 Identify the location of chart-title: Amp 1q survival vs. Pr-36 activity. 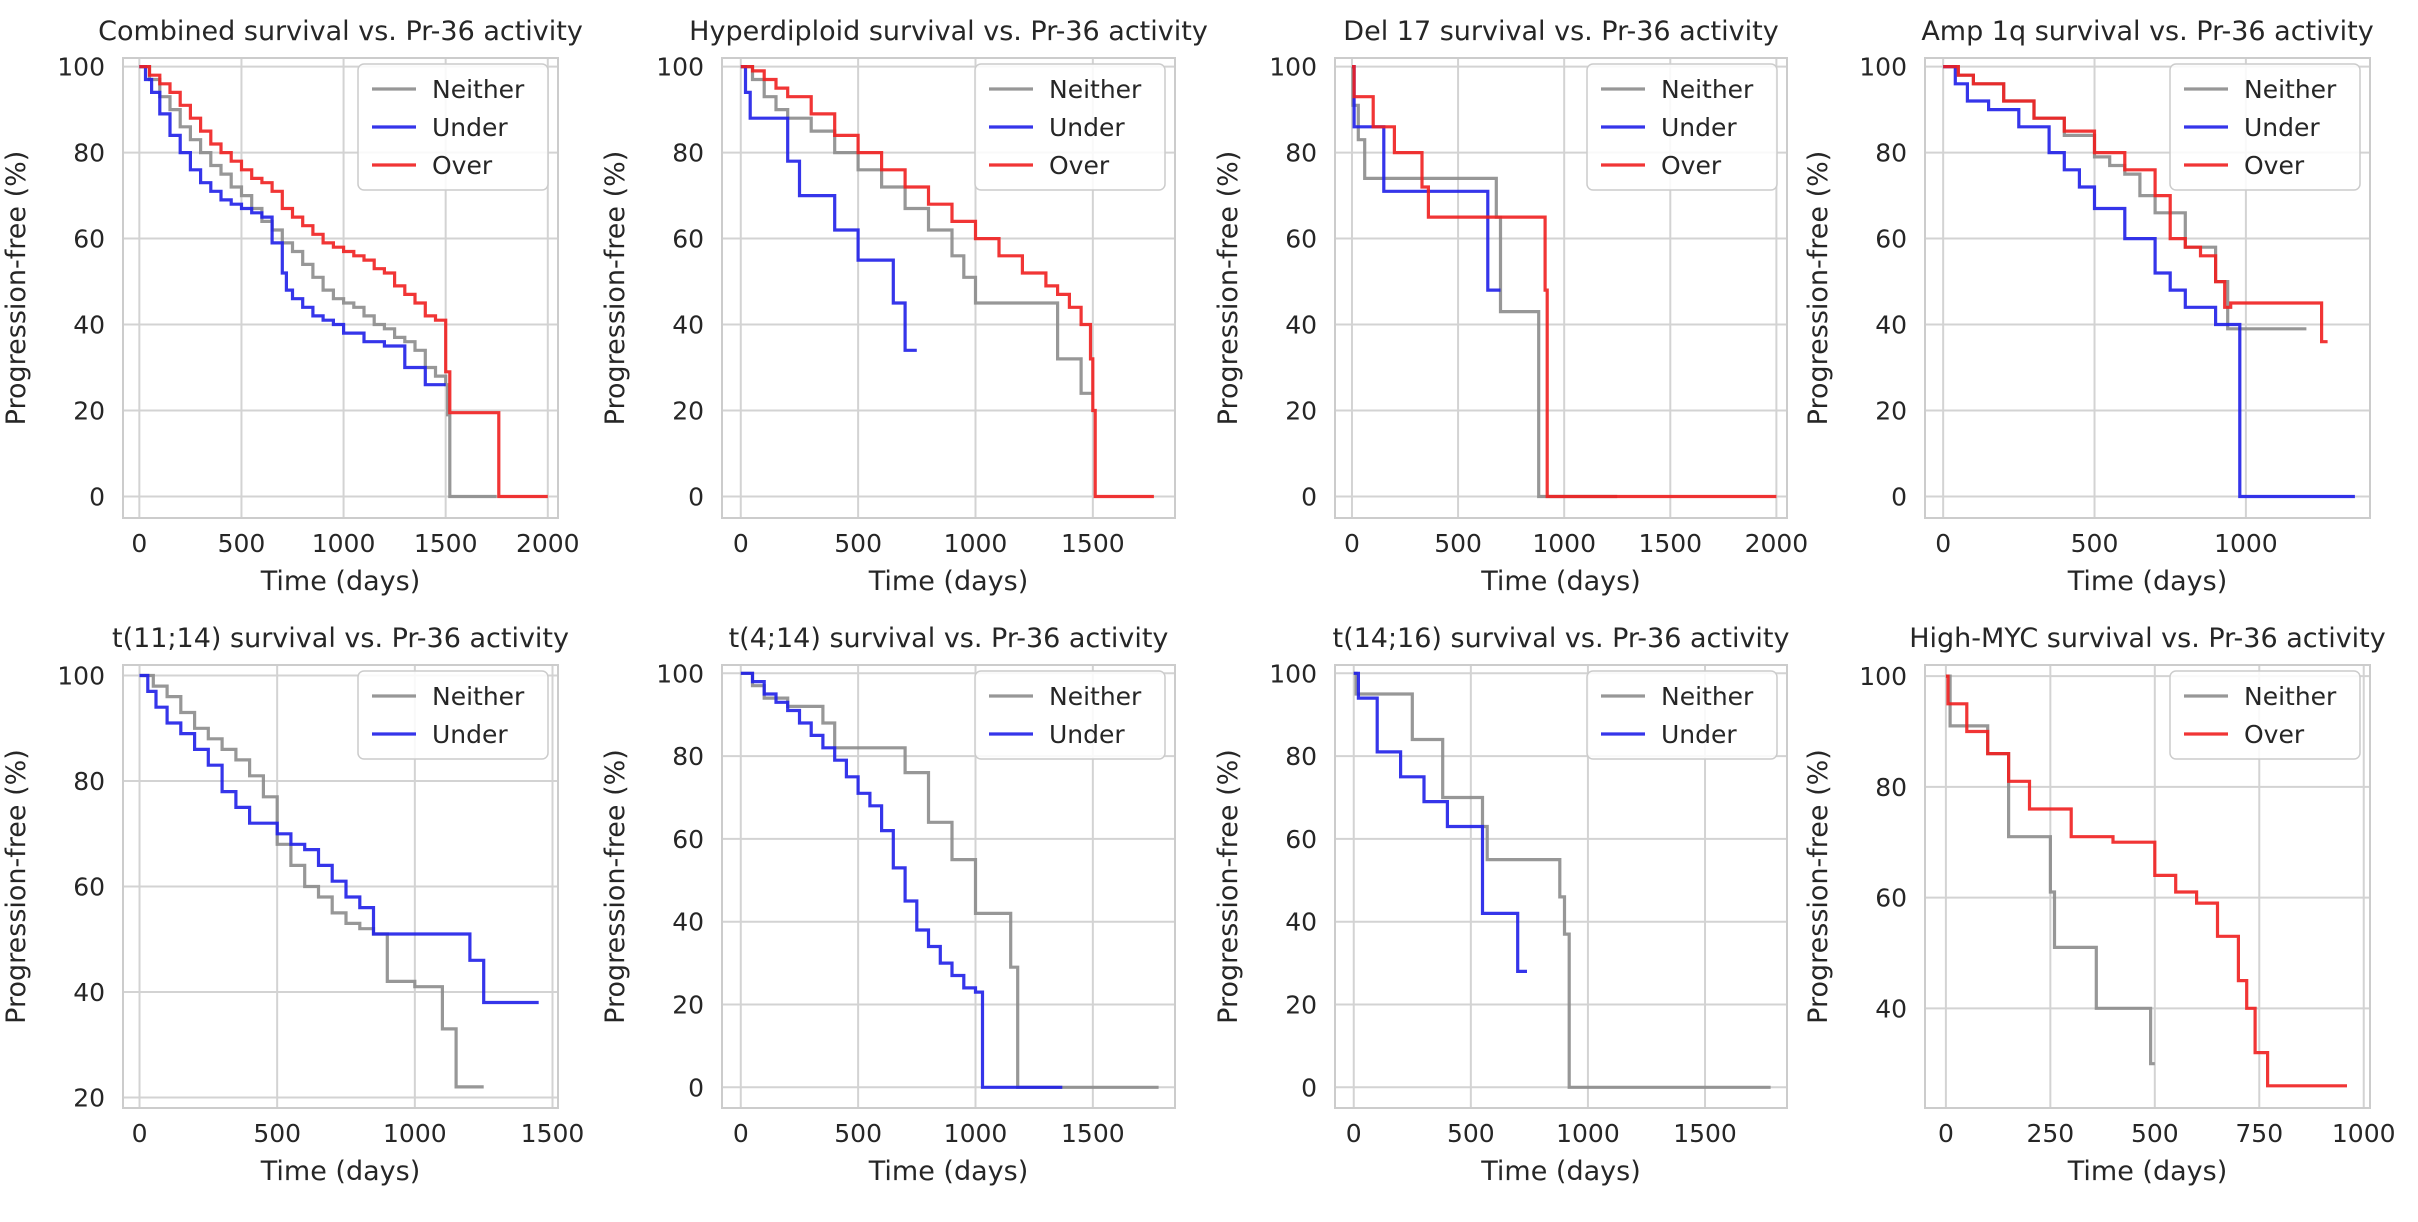
(2147, 31).